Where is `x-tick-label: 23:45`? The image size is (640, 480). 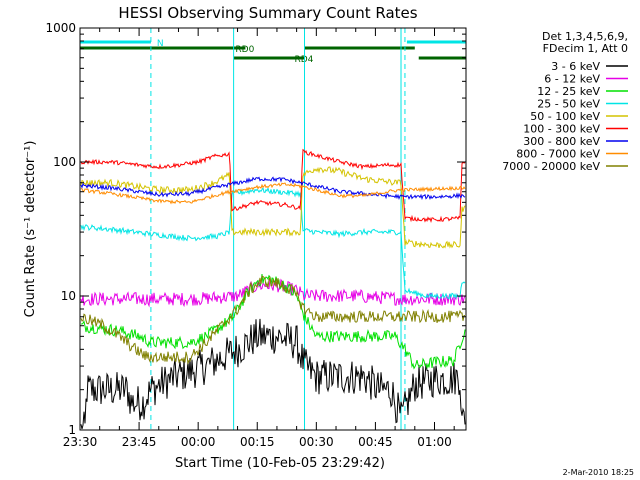
x-tick-label: 23:45 is located at coordinates (139, 442).